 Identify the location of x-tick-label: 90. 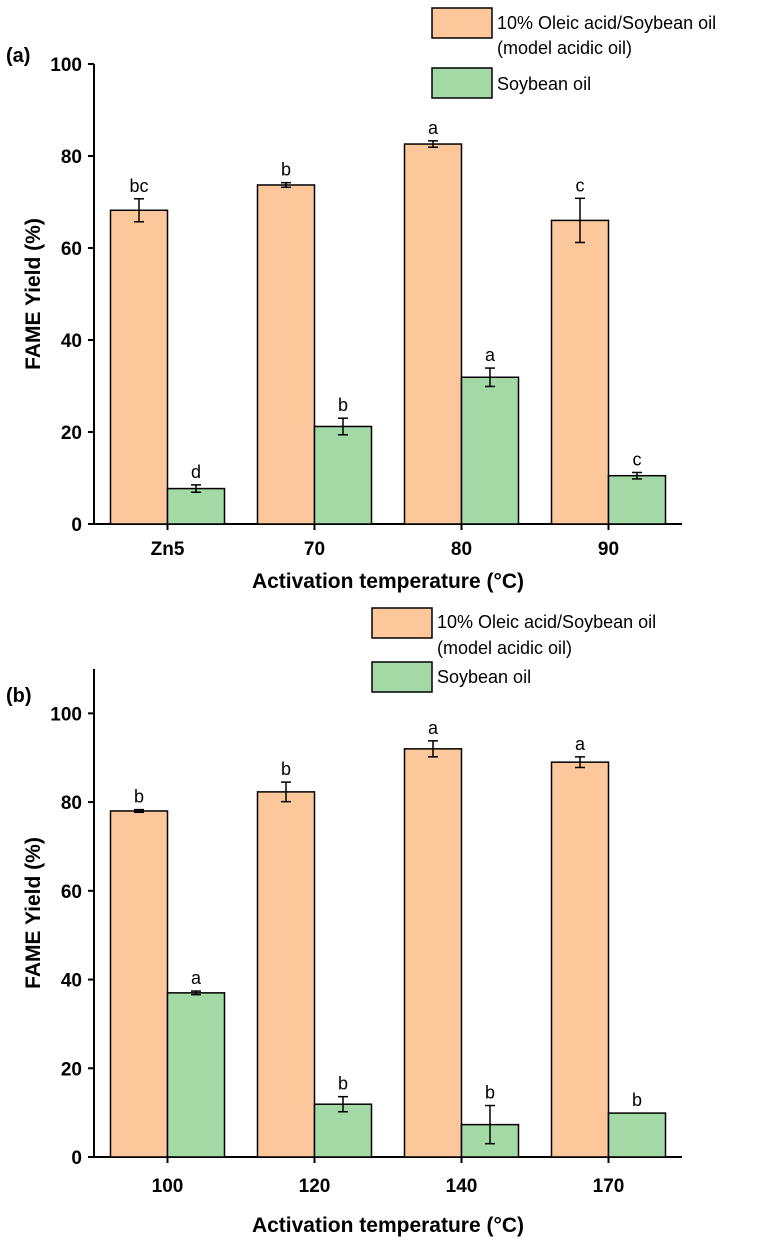
(608, 549).